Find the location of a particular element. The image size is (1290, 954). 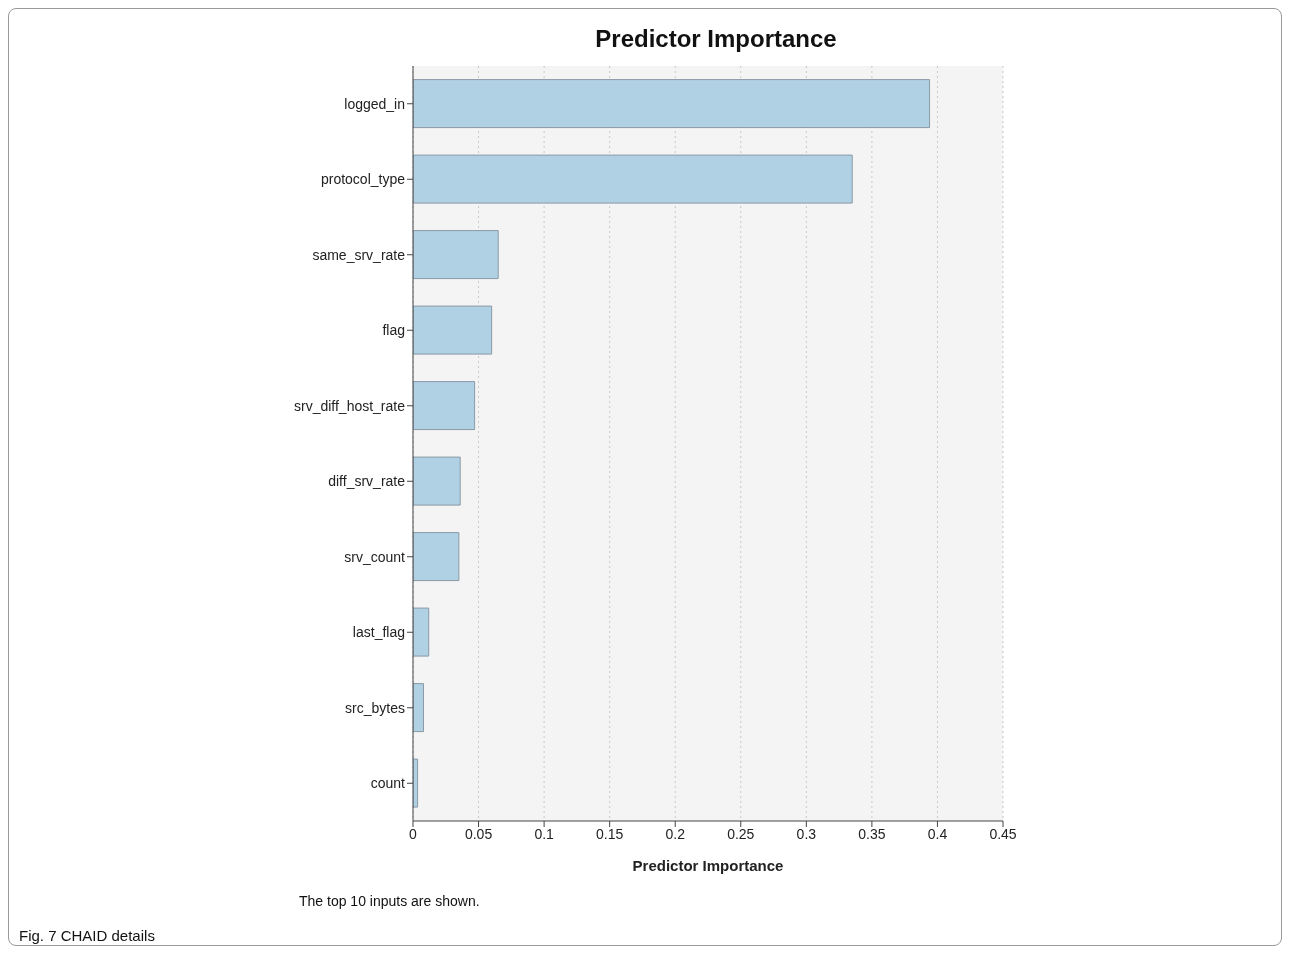

y-tick-label: src_bytes is located at coordinates (375, 707).